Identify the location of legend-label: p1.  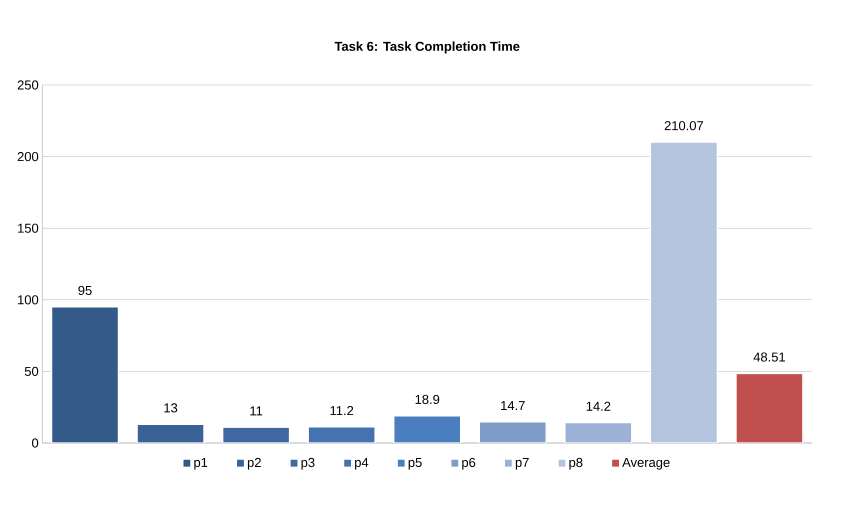
(201, 464).